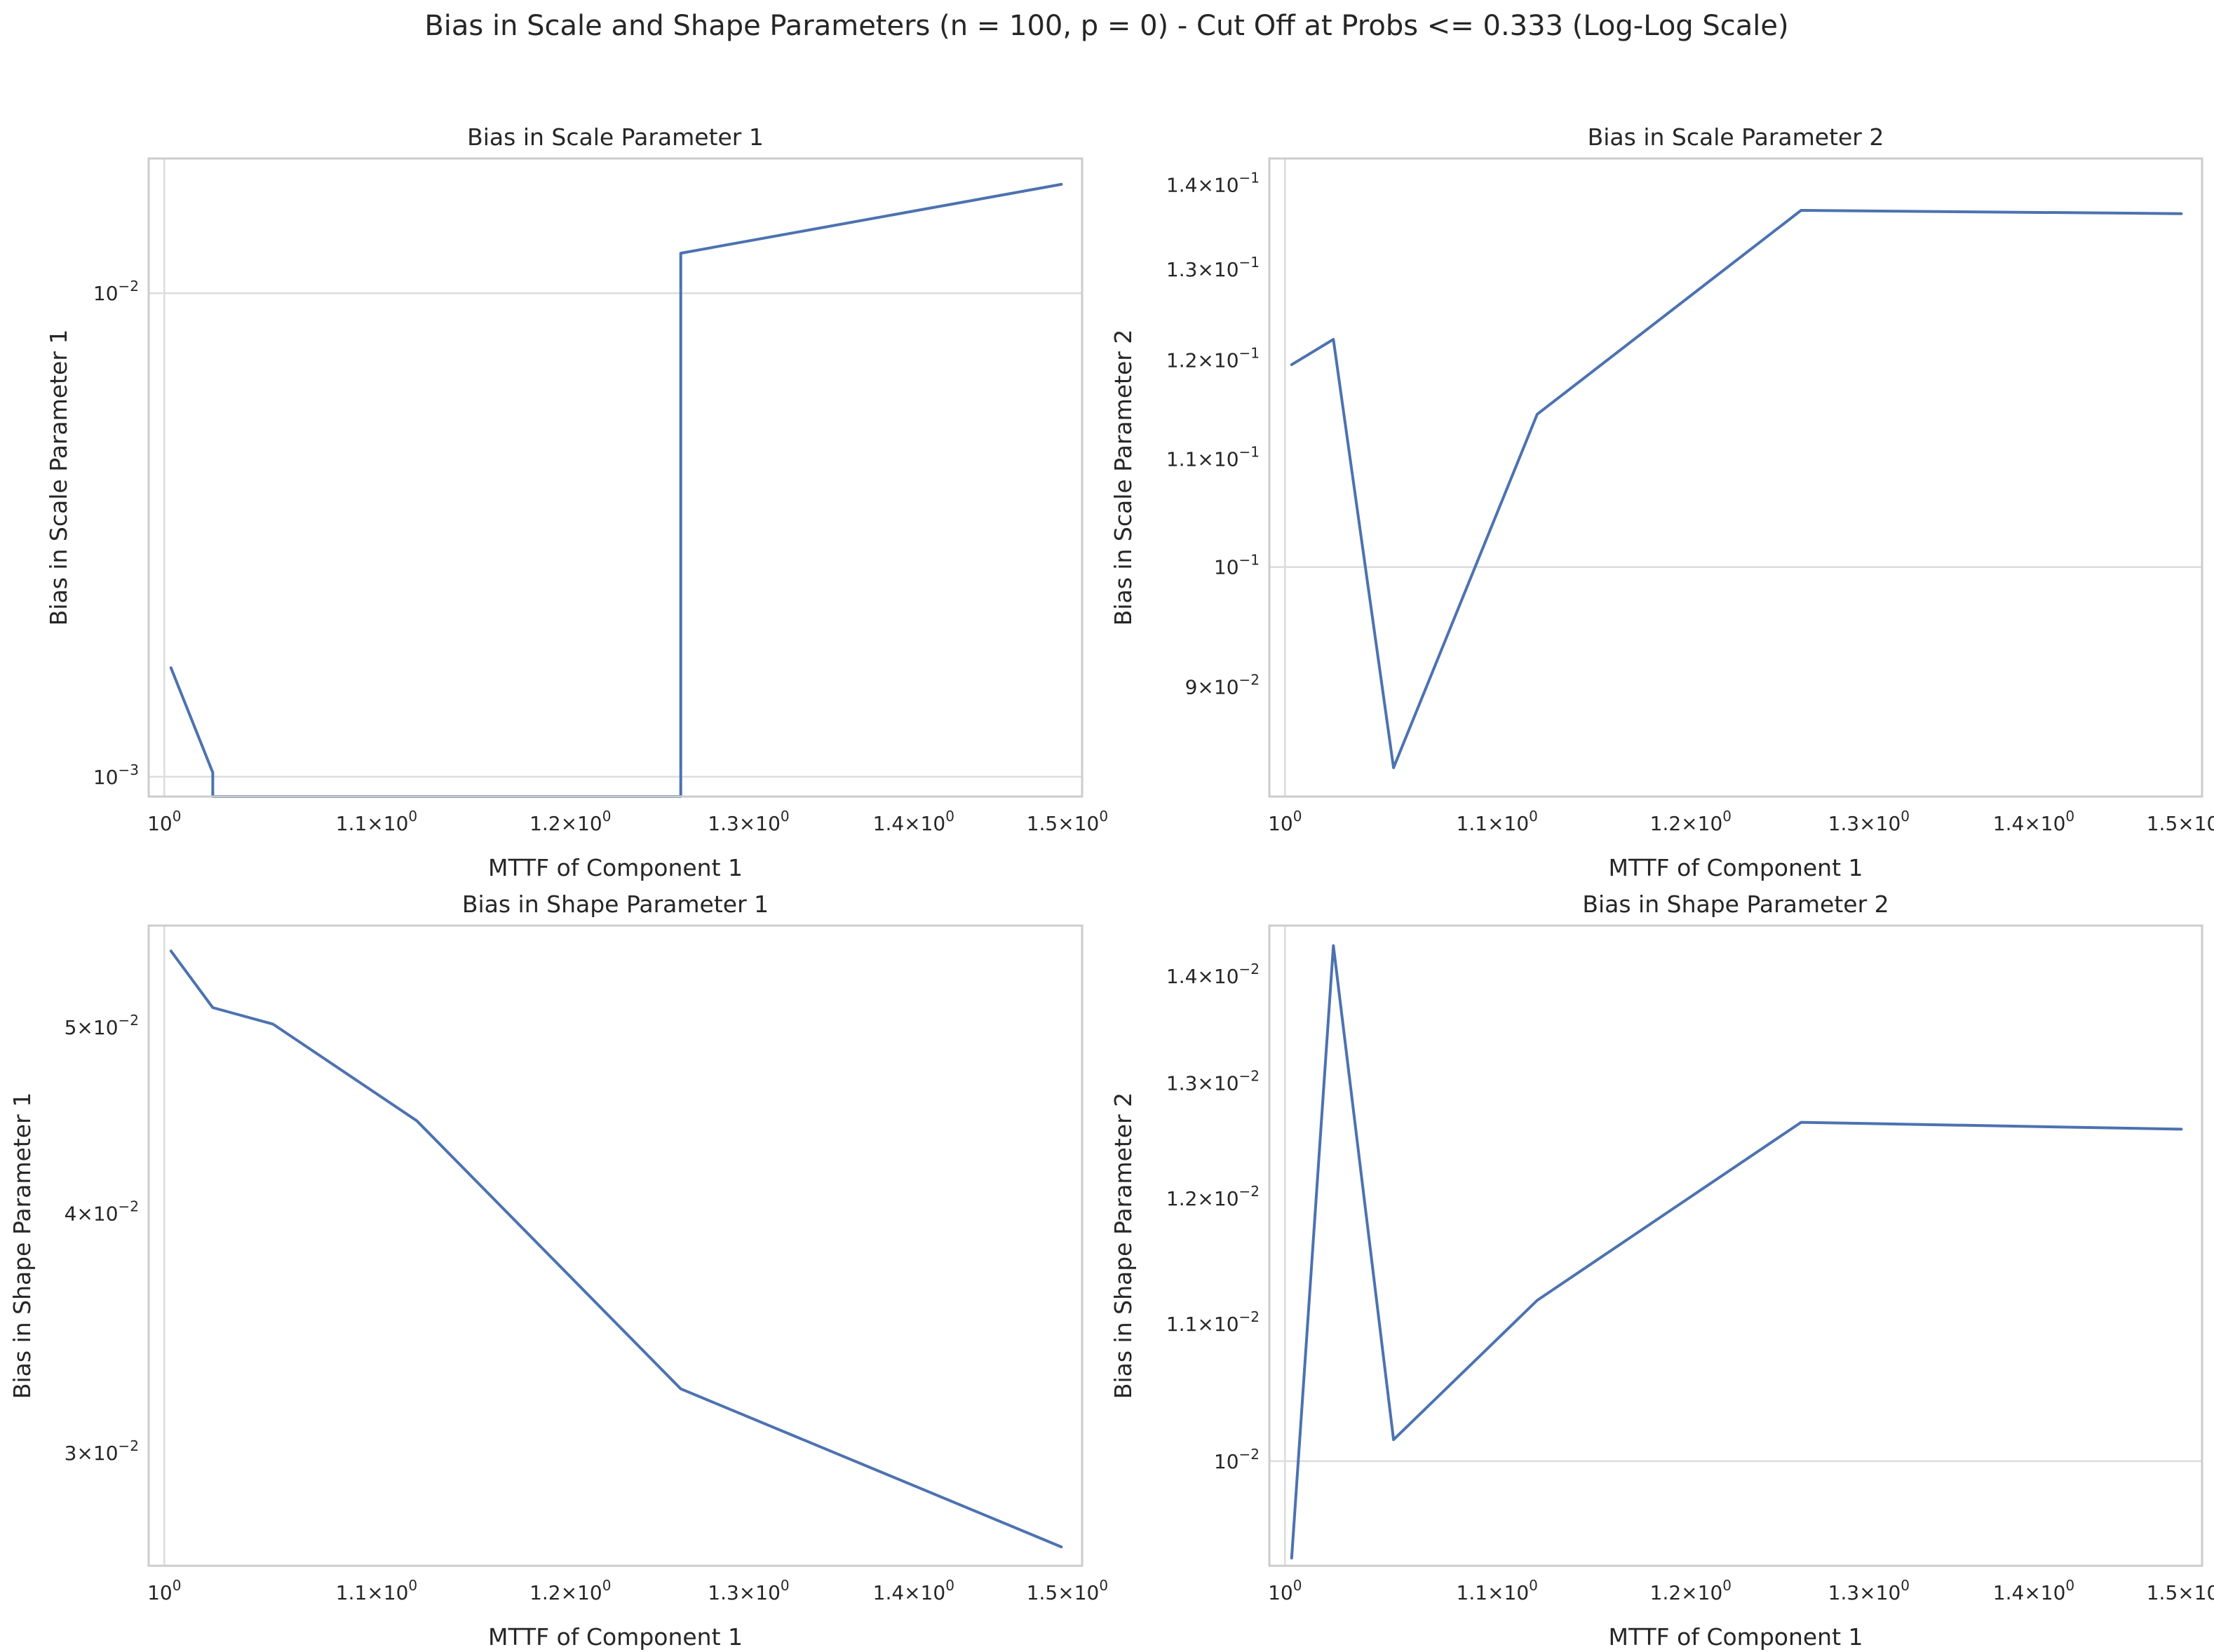  What do you see at coordinates (1213, 1196) in the screenshot?
I see `y-tick-label: 1.2×10⁻²` at bounding box center [1213, 1196].